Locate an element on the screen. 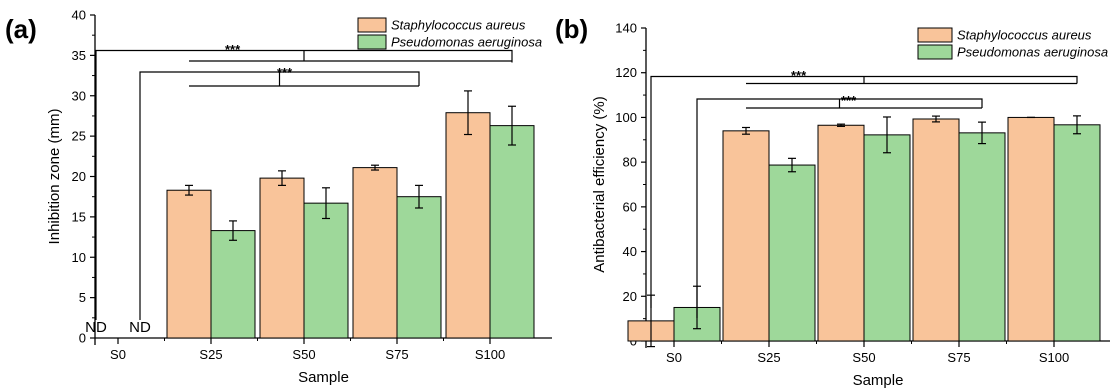  y-tick-label: 35 is located at coordinates (79, 55).